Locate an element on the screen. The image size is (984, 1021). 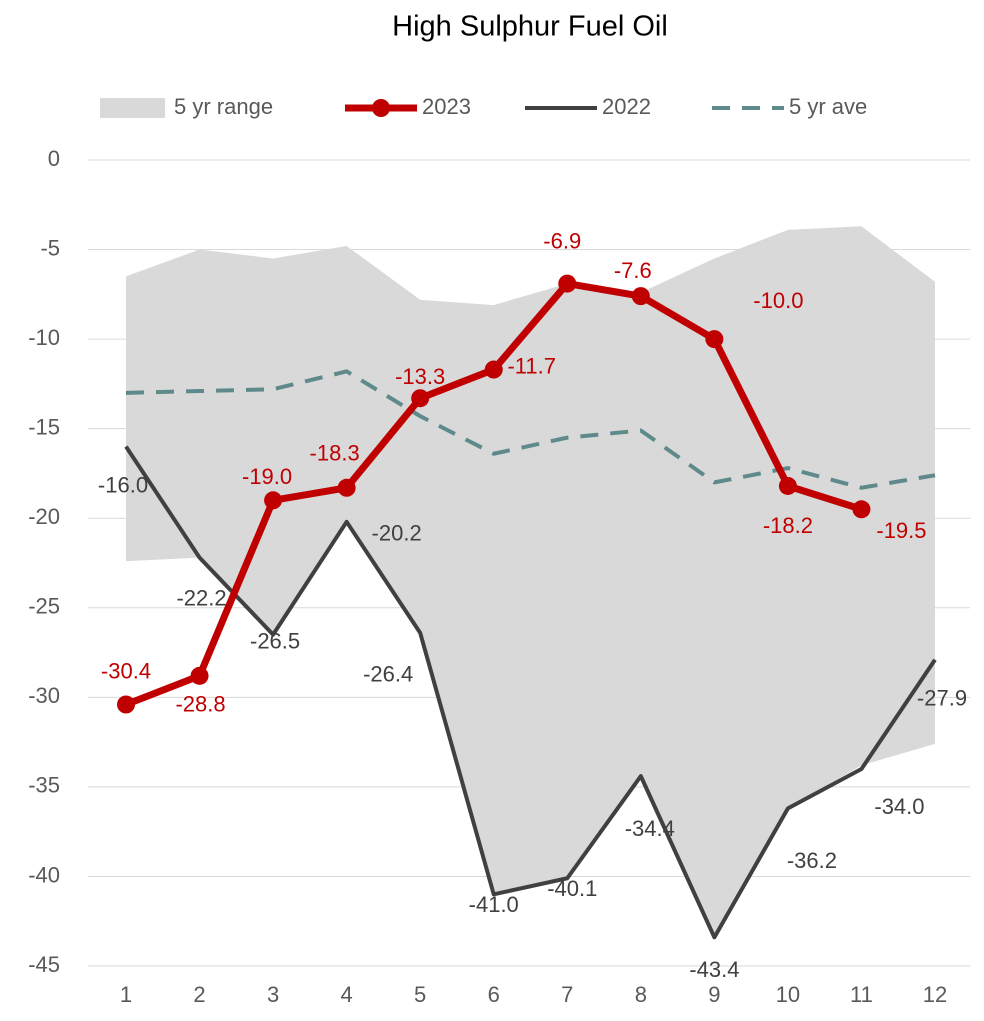
x-tick-label: 8 is located at coordinates (641, 994).